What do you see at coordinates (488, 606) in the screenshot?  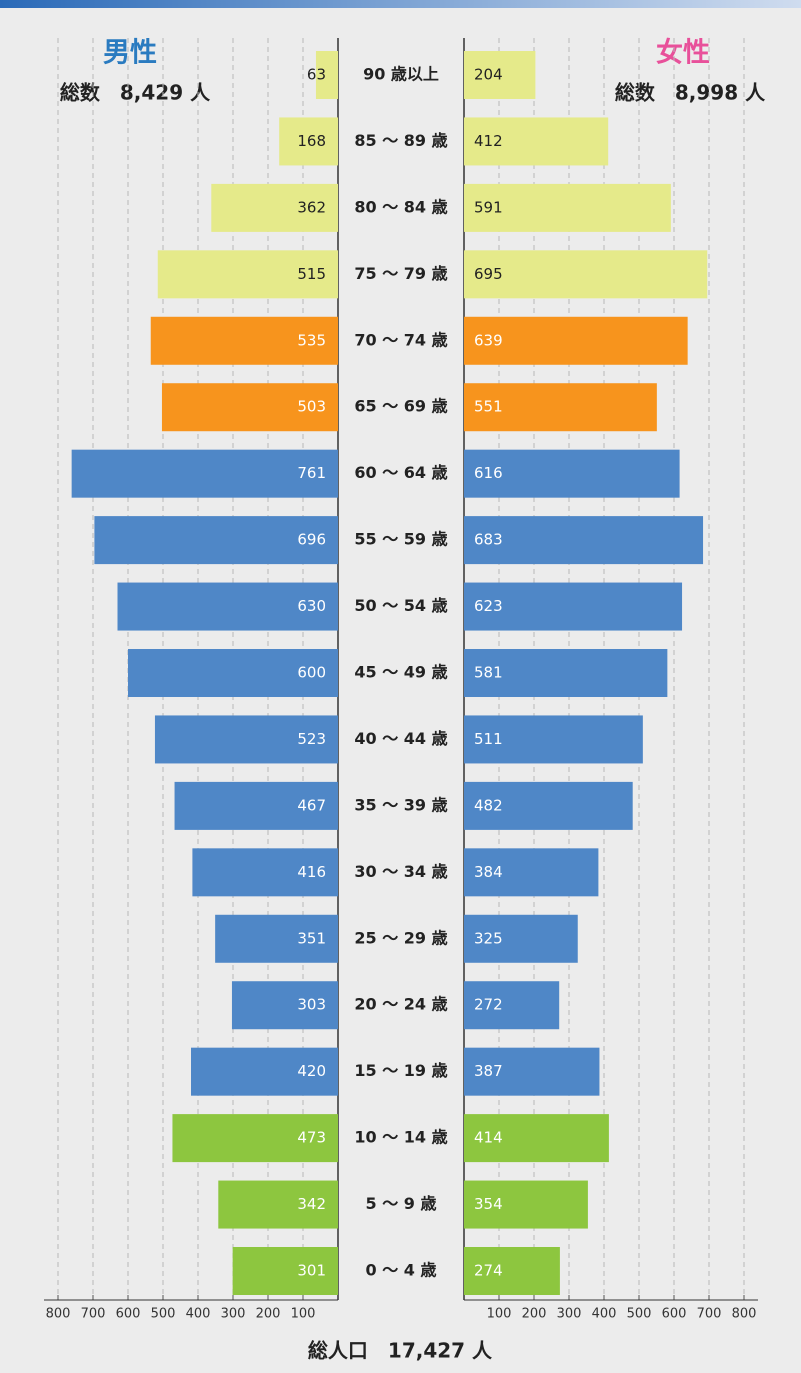 I see `value-label: 623` at bounding box center [488, 606].